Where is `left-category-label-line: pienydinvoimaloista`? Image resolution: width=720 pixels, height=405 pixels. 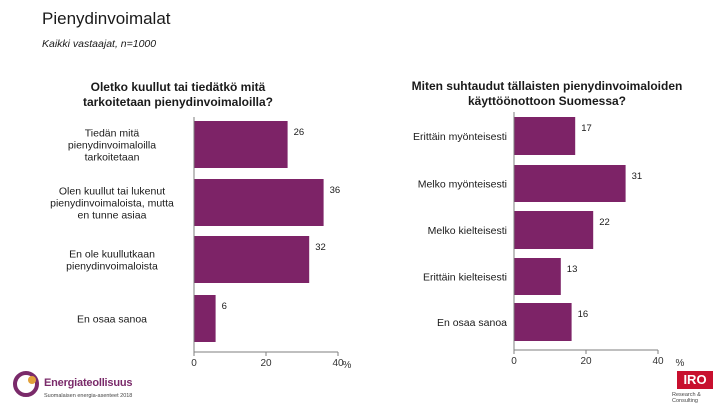
left-category-label-line: pienydinvoimaloista is located at coordinates (112, 267).